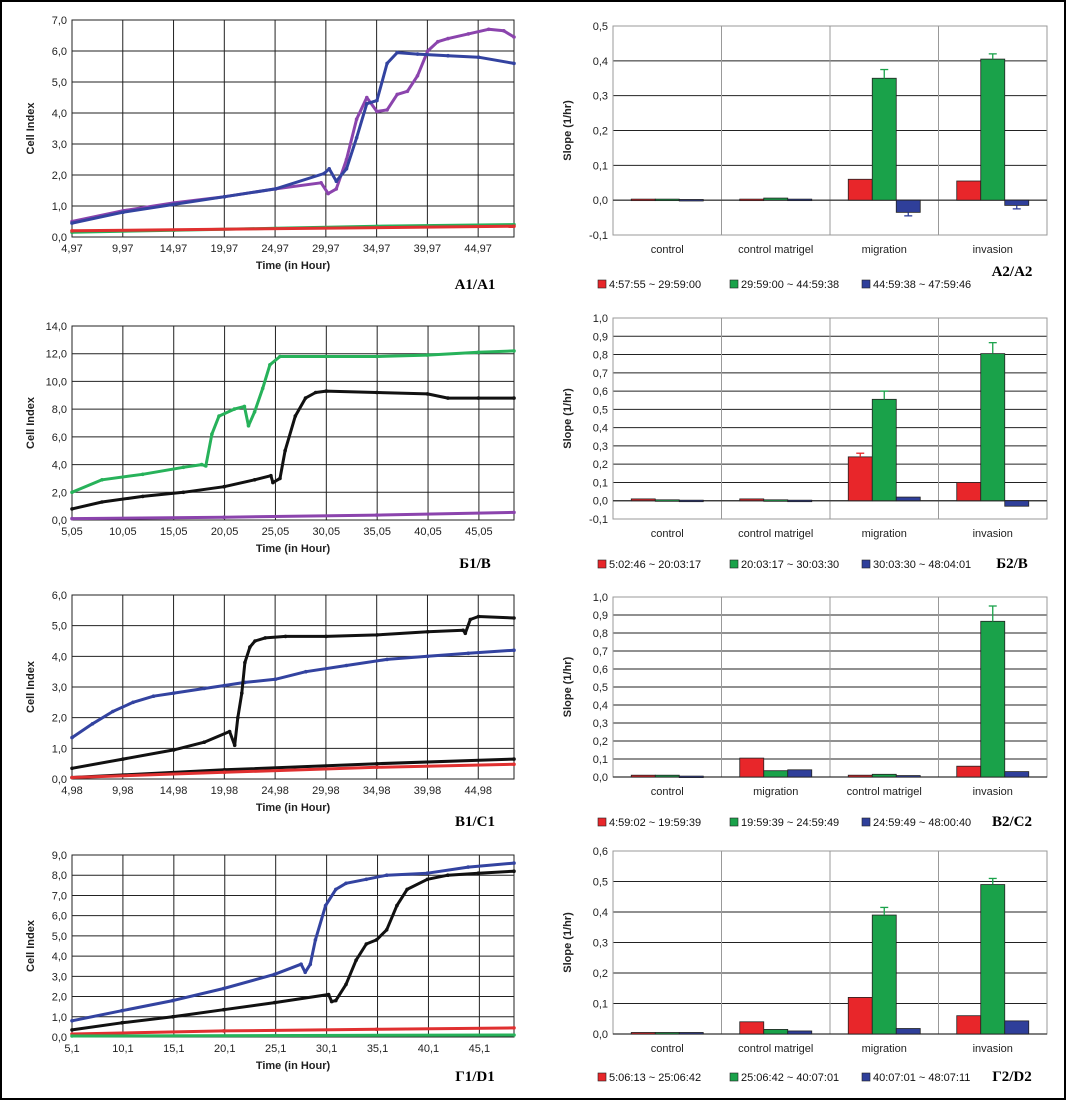 This screenshot has width=1066, height=1100. Describe the element at coordinates (326, 1049) in the screenshot. I see `x-tick-label: 30,1` at that location.